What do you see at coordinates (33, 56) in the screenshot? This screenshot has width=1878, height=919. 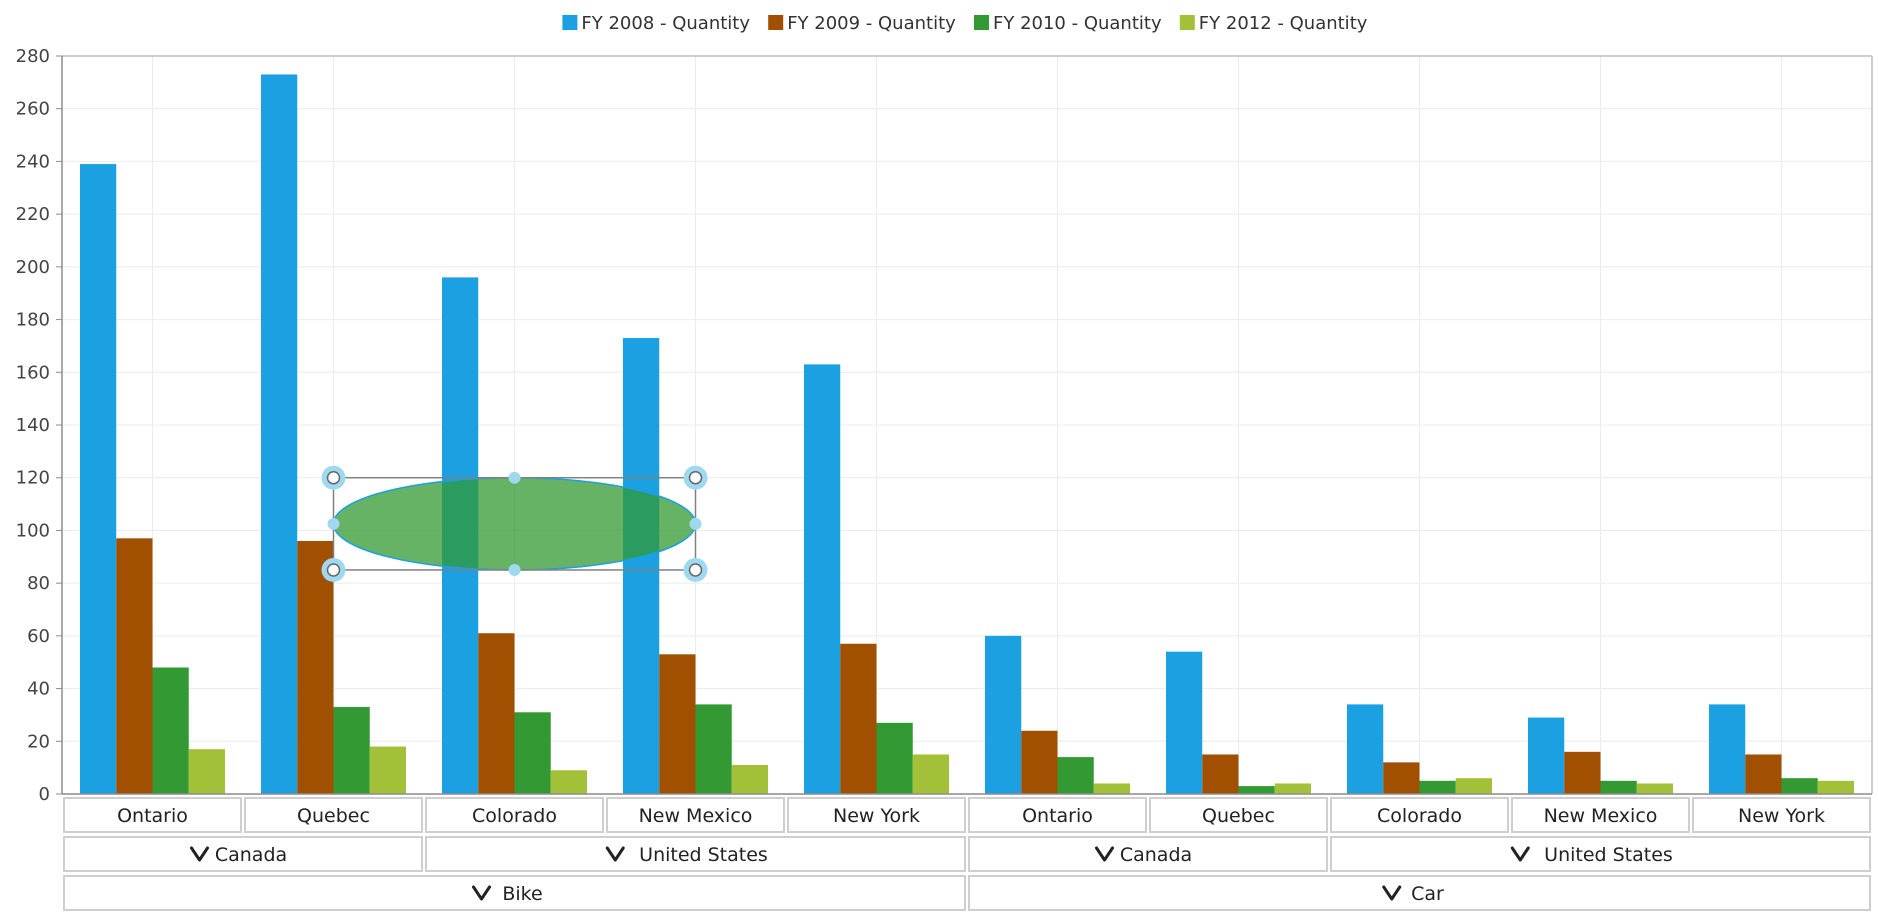 I see `y-tick-label: 280` at bounding box center [33, 56].